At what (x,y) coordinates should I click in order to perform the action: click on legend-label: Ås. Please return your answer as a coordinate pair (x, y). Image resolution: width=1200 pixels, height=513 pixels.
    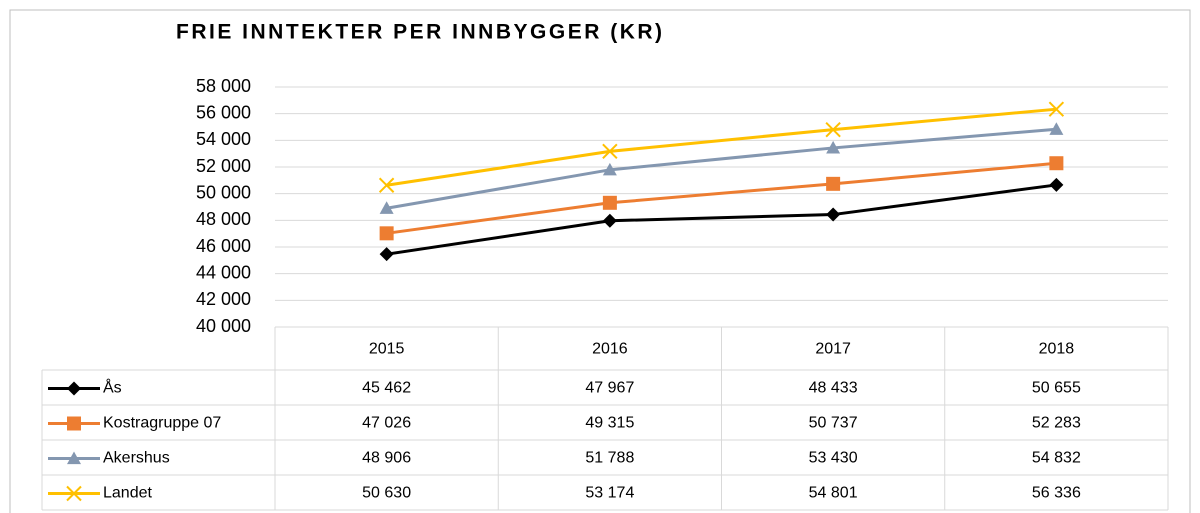
    Looking at the image, I should click on (112, 387).